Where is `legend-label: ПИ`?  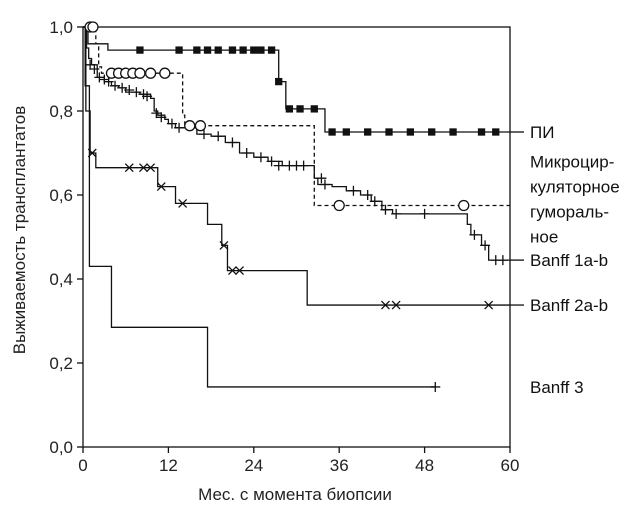 legend-label: ПИ is located at coordinates (542, 132).